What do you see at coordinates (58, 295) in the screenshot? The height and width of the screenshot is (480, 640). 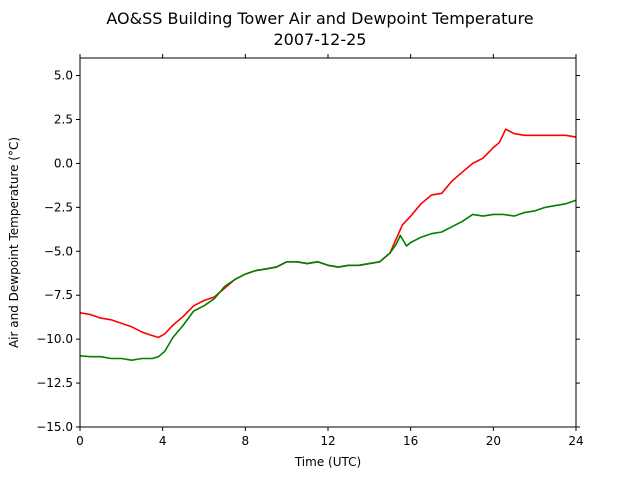 I see `y-tick-label: −7.5` at bounding box center [58, 295].